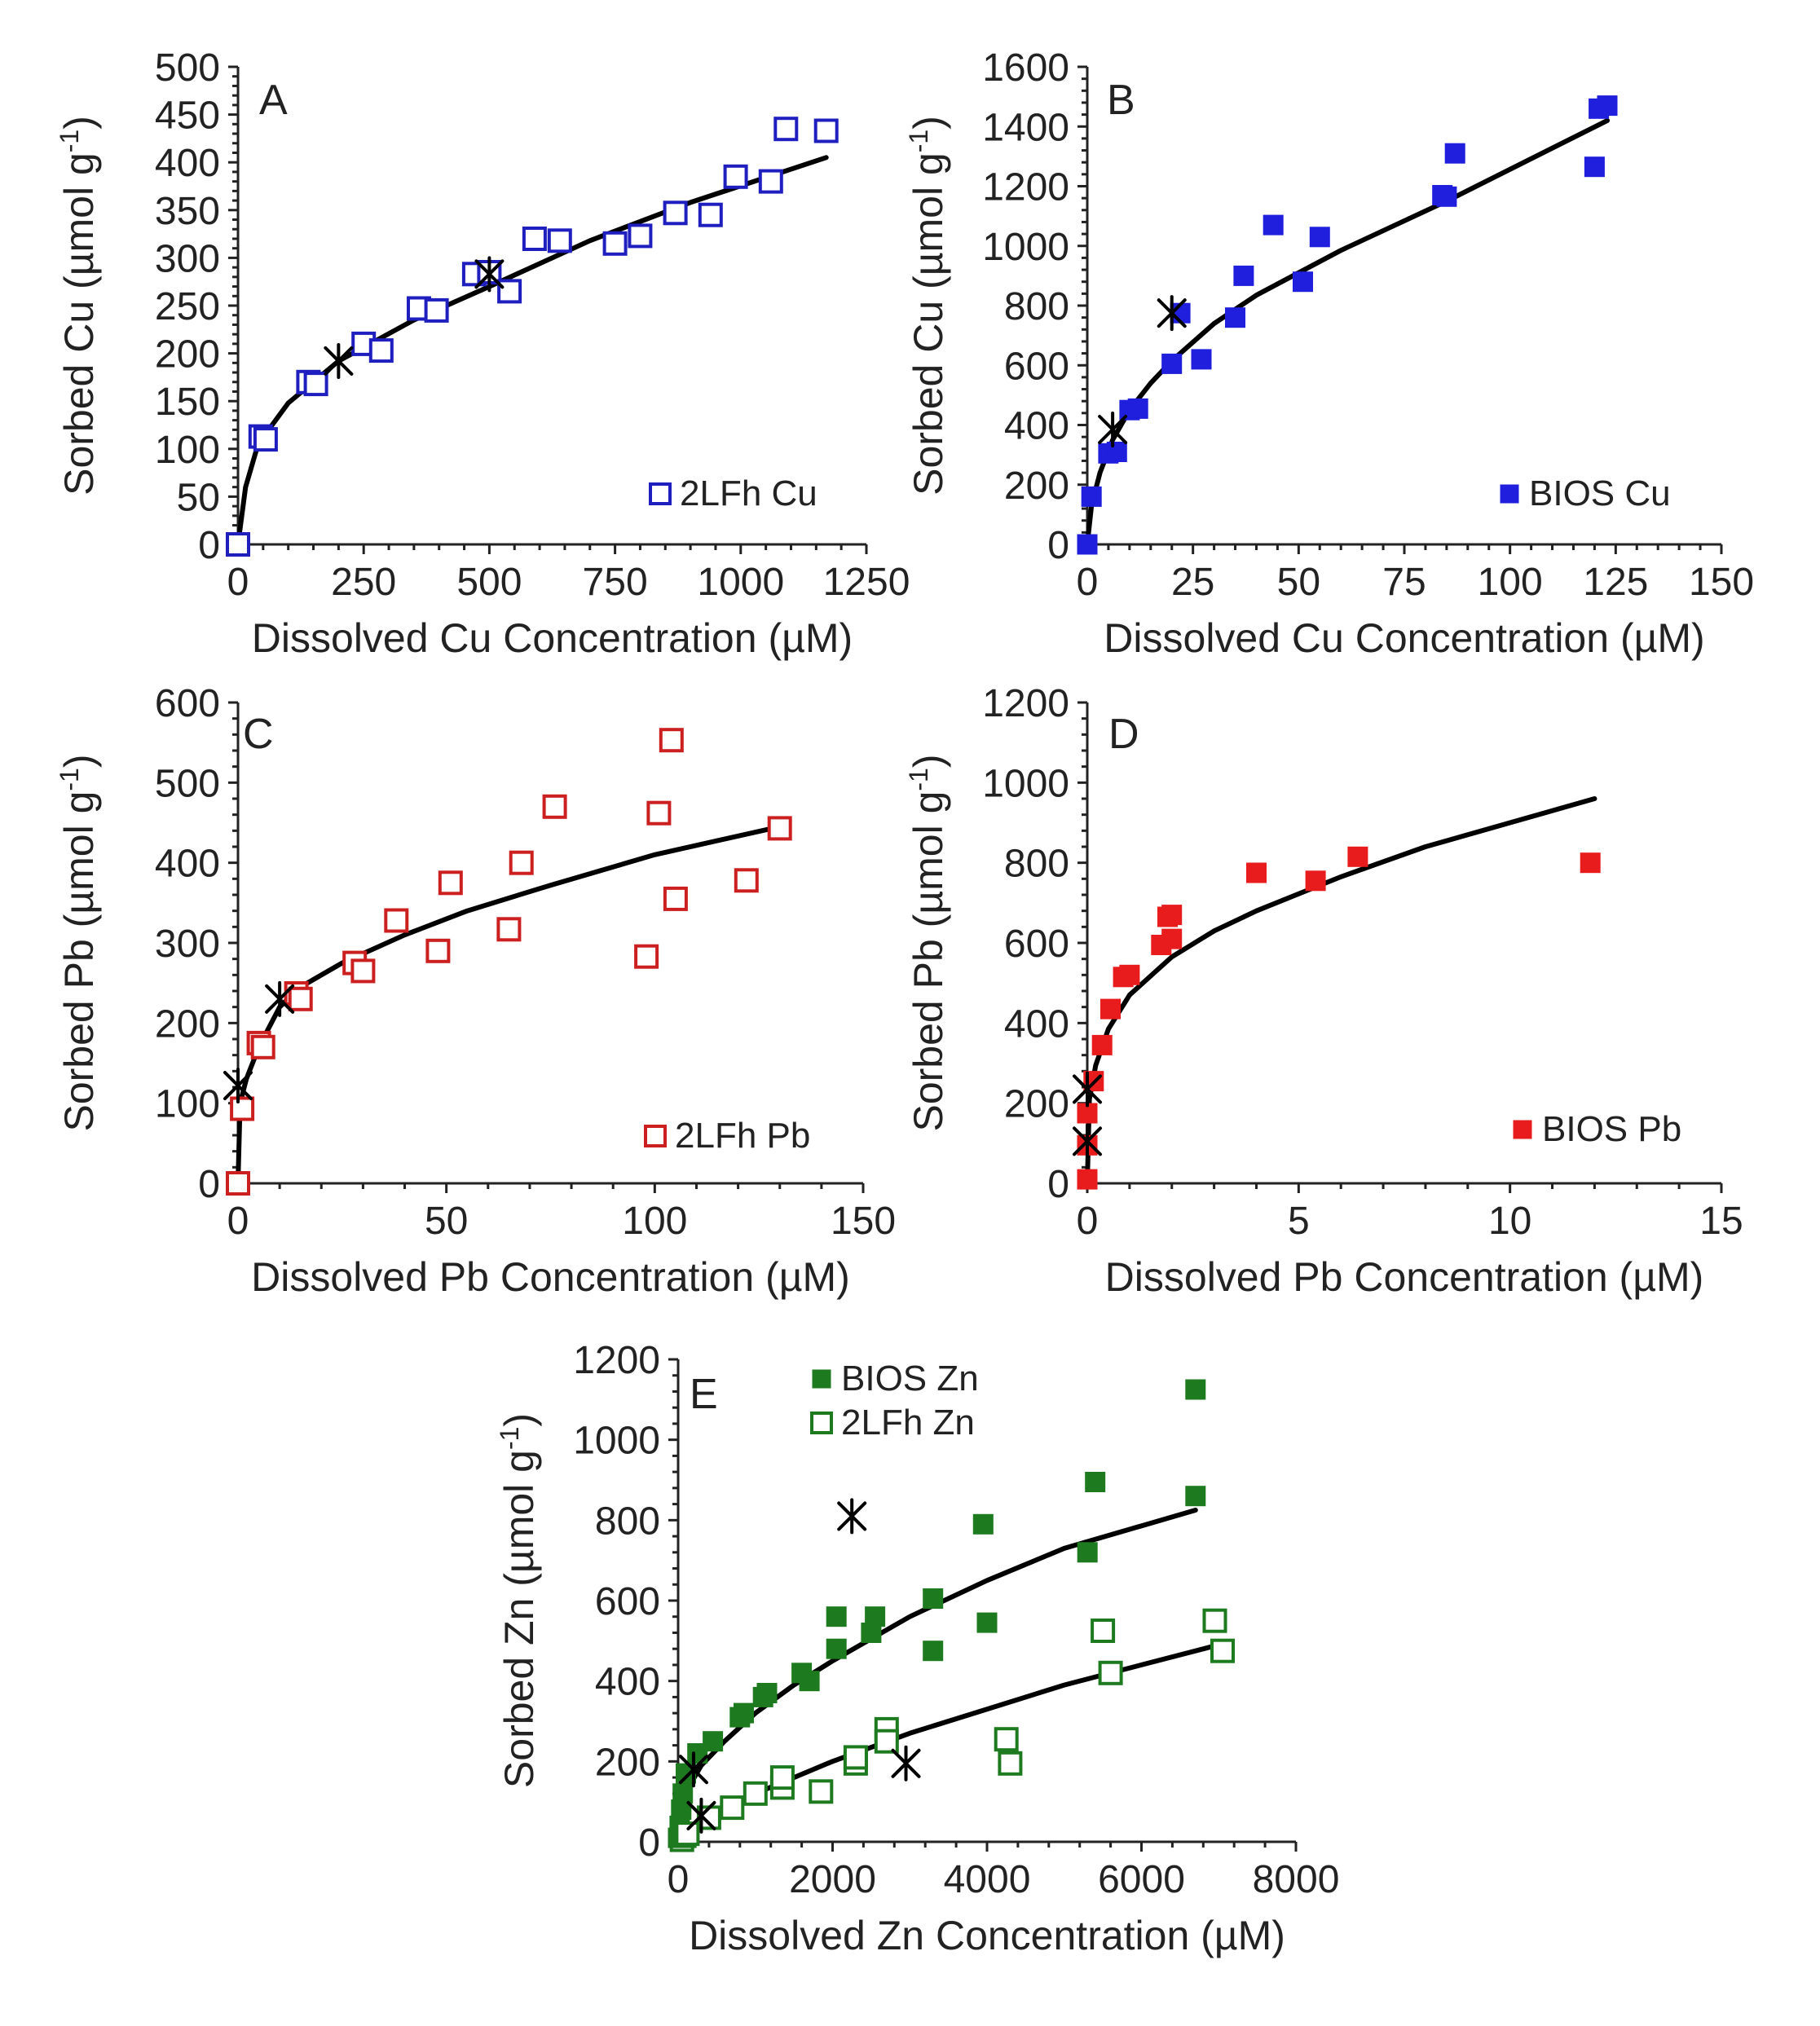 This screenshot has height=2026, width=1820. What do you see at coordinates (258, 734) in the screenshot?
I see `panel-letter: C` at bounding box center [258, 734].